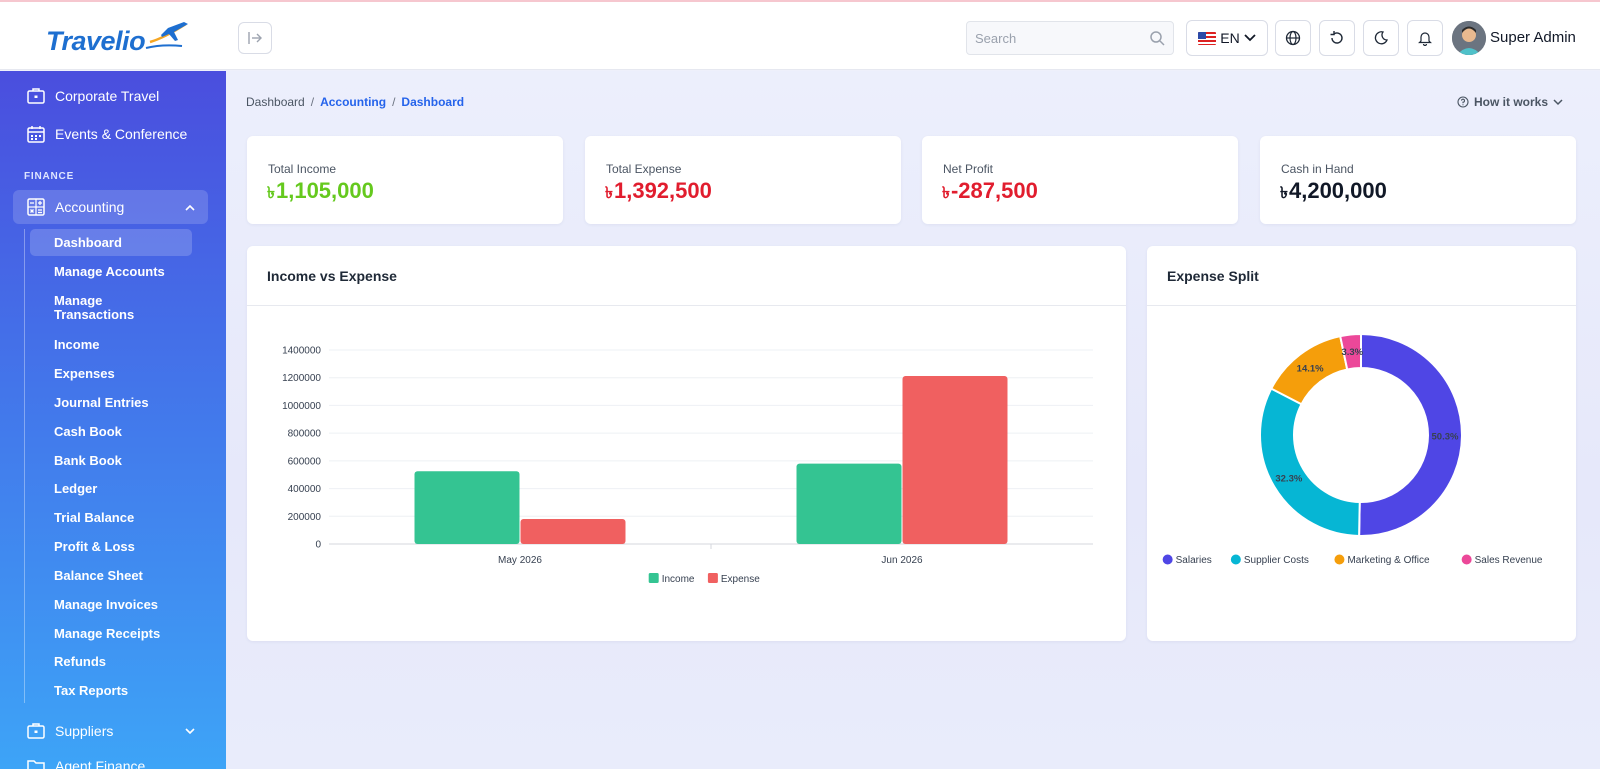 The width and height of the screenshot is (1600, 769). Describe the element at coordinates (109, 271) in the screenshot. I see `sidebar-subitem-manage-accounts: Manage Accounts` at that location.